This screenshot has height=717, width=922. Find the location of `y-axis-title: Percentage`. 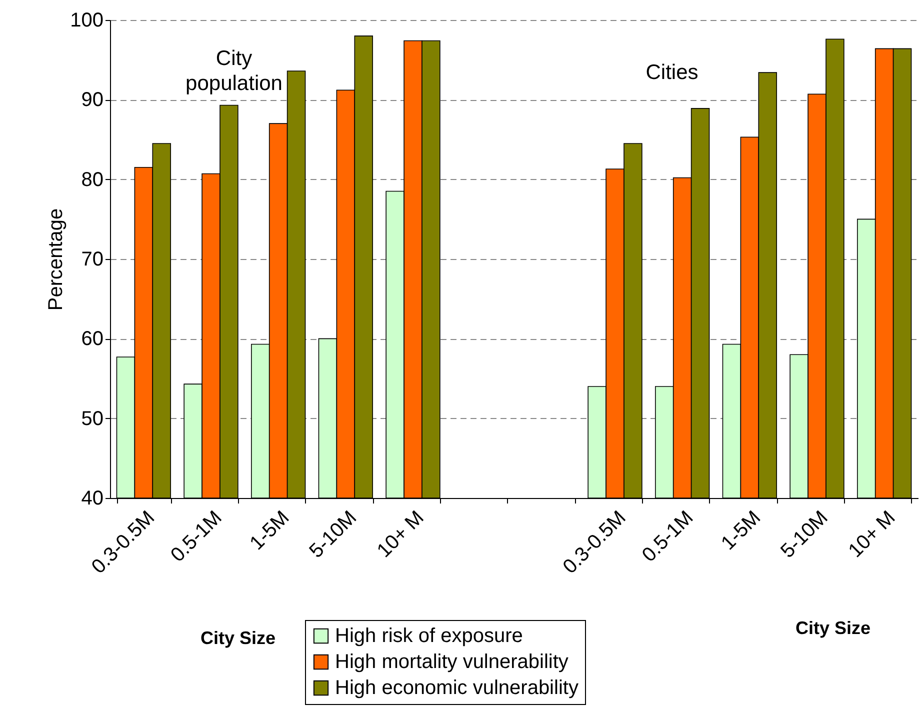

y-axis-title: Percentage is located at coordinates (56, 259).